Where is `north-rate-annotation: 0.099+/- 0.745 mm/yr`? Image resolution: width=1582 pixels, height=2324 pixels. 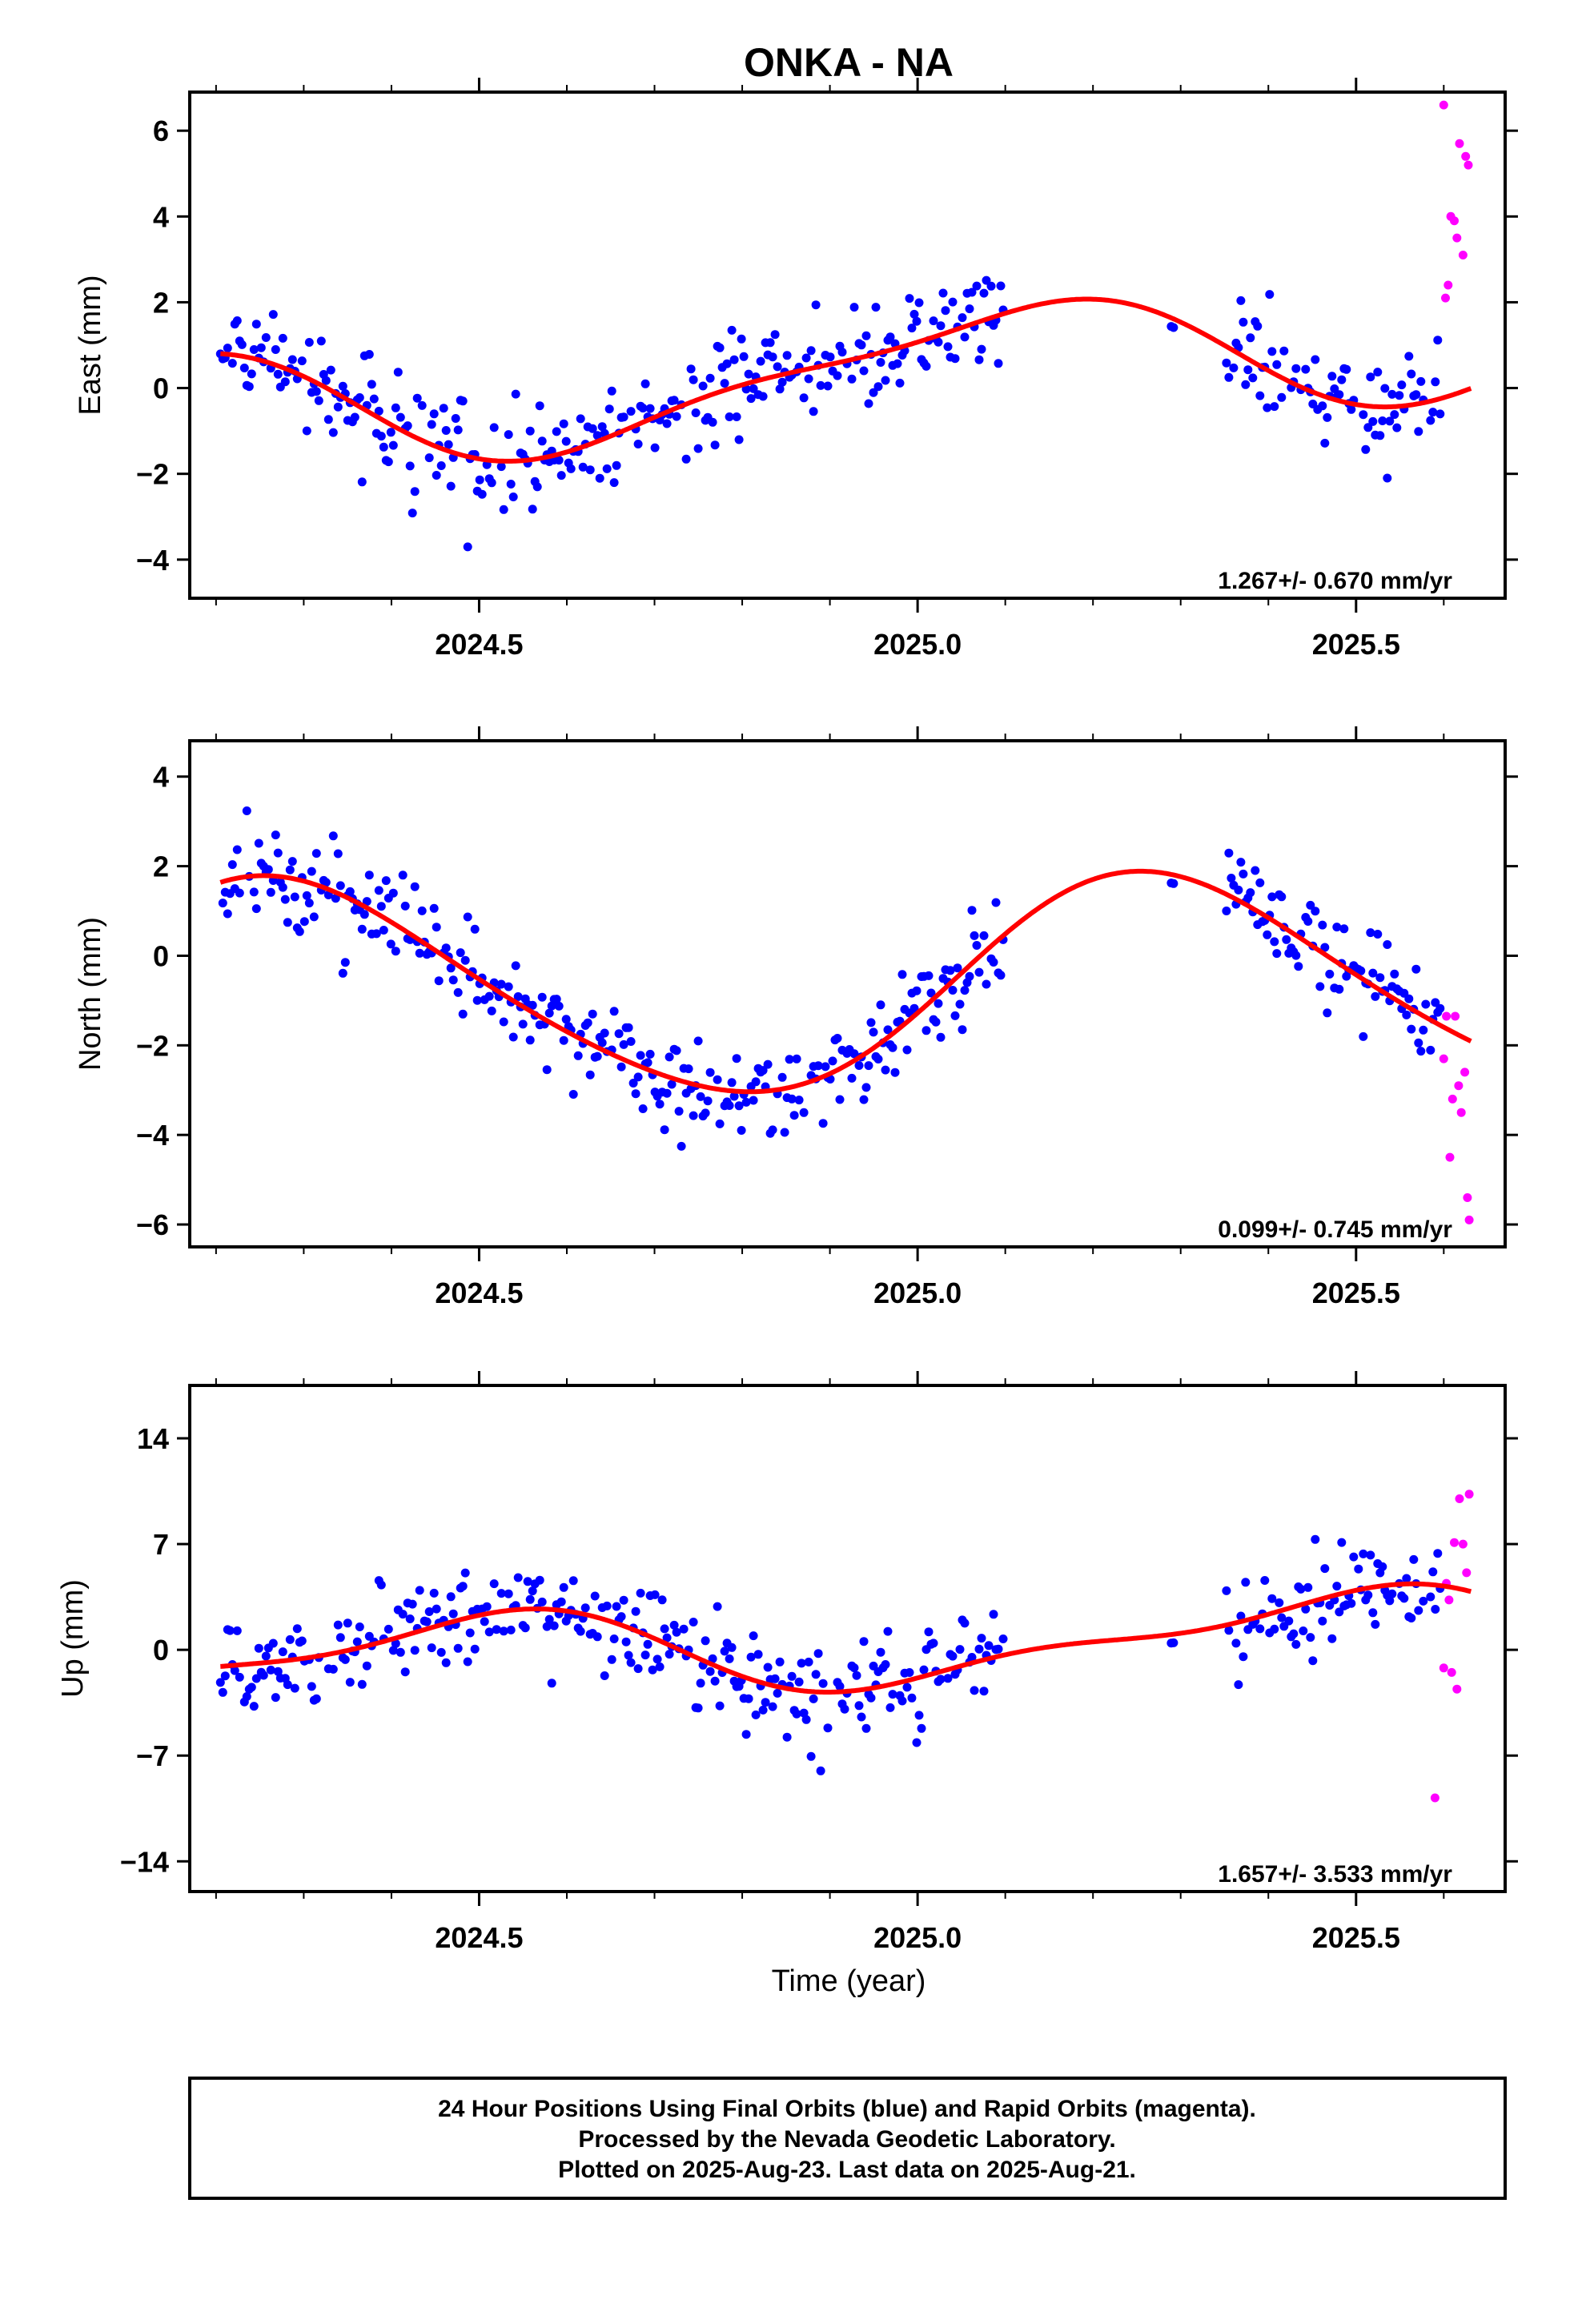
north-rate-annotation: 0.099+/- 0.745 mm/yr is located at coordinates (1335, 1229).